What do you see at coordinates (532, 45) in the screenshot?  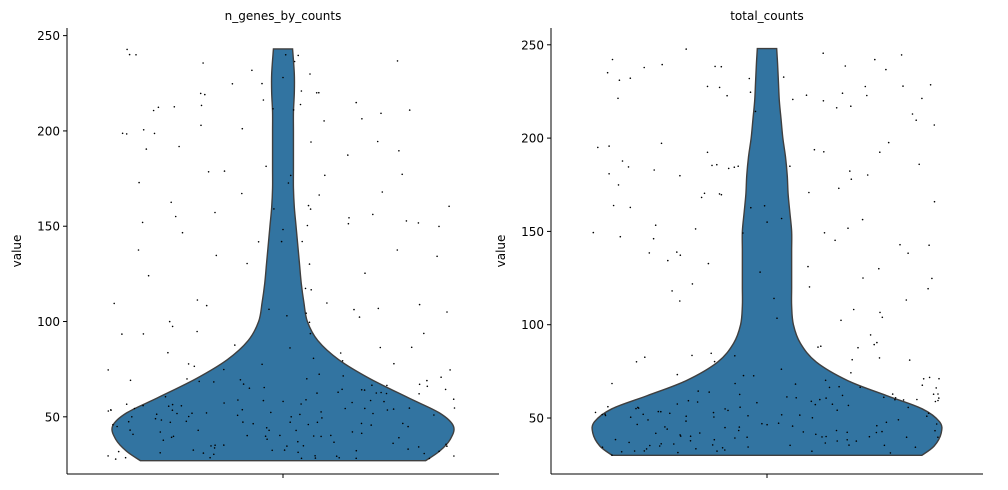 I see `y-tick-label: 250` at bounding box center [532, 45].